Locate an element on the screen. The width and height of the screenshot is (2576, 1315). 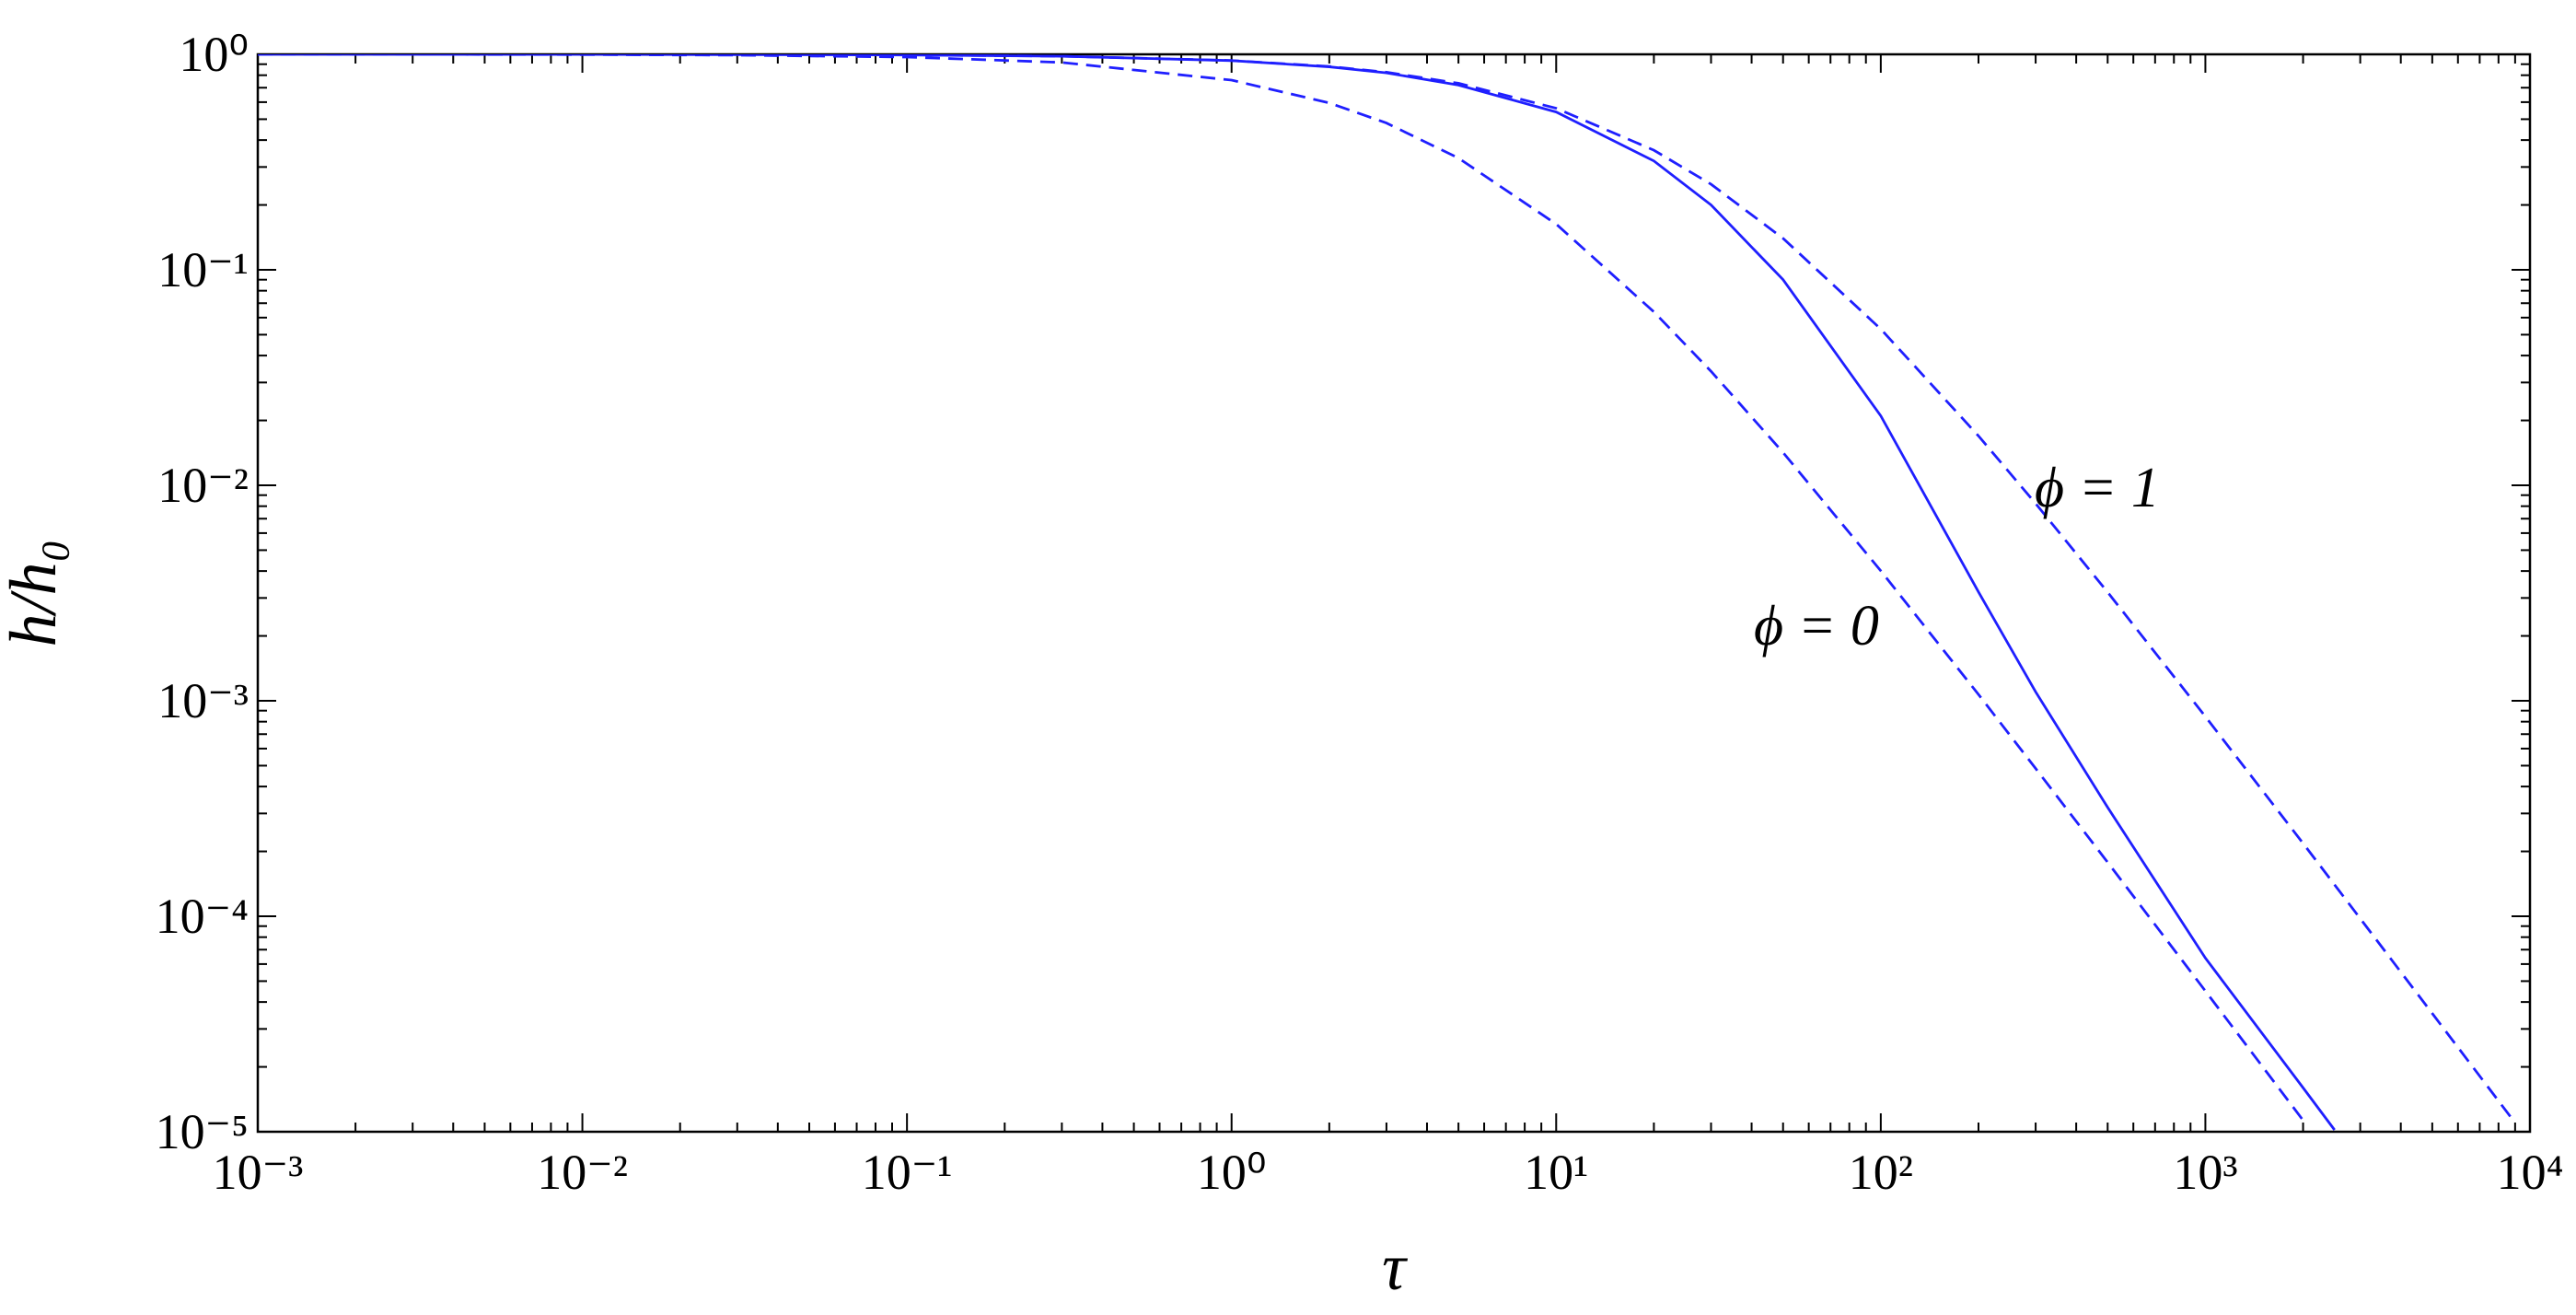
y-tick-label: 10⁻¹ is located at coordinates (203, 269).